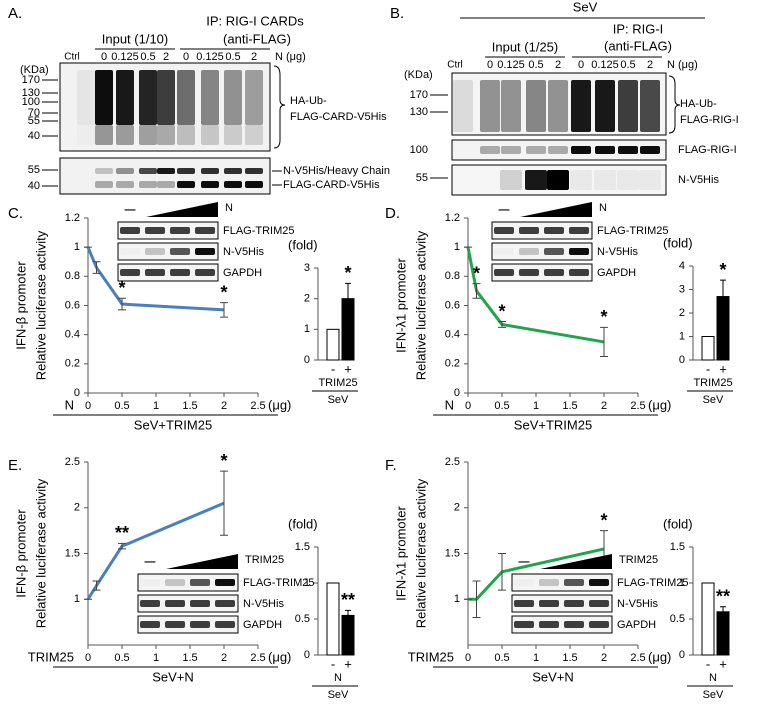 The height and width of the screenshot is (709, 758). I want to click on label: -, so click(708, 368).